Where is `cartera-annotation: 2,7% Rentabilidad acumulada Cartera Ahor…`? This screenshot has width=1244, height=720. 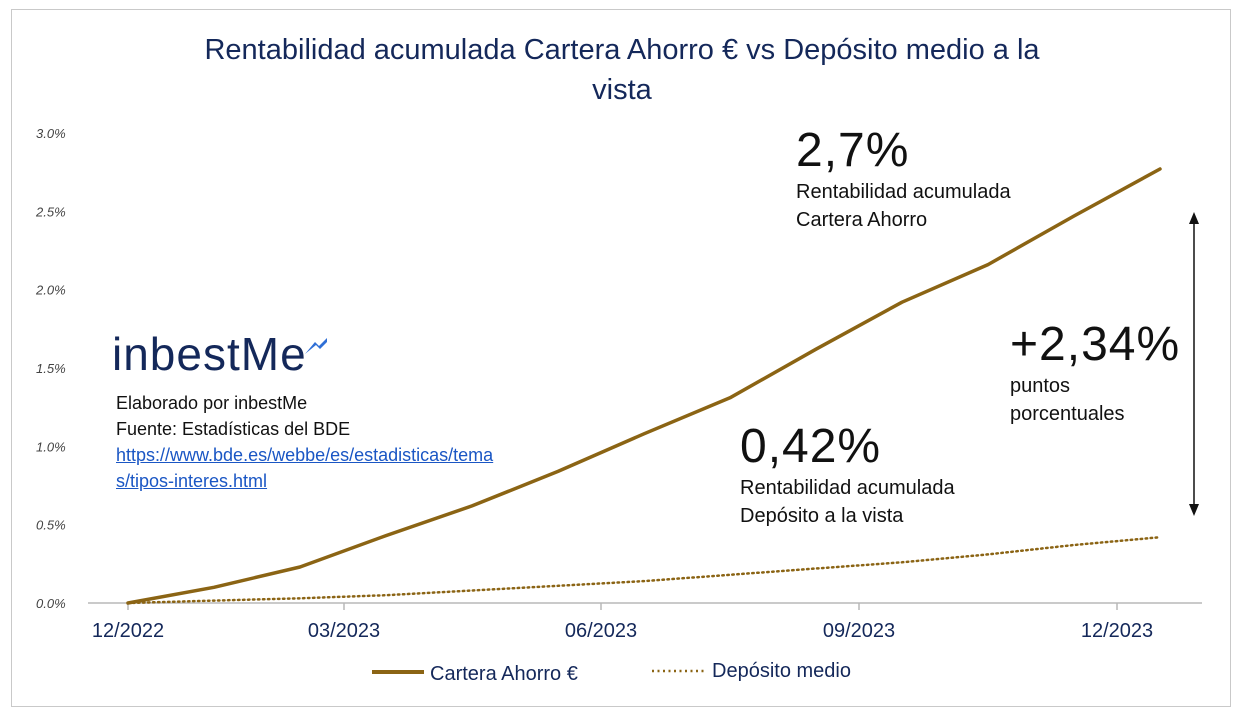
cartera-annotation: 2,7% Rentabilidad acumulada Cartera Ahor… is located at coordinates (903, 179).